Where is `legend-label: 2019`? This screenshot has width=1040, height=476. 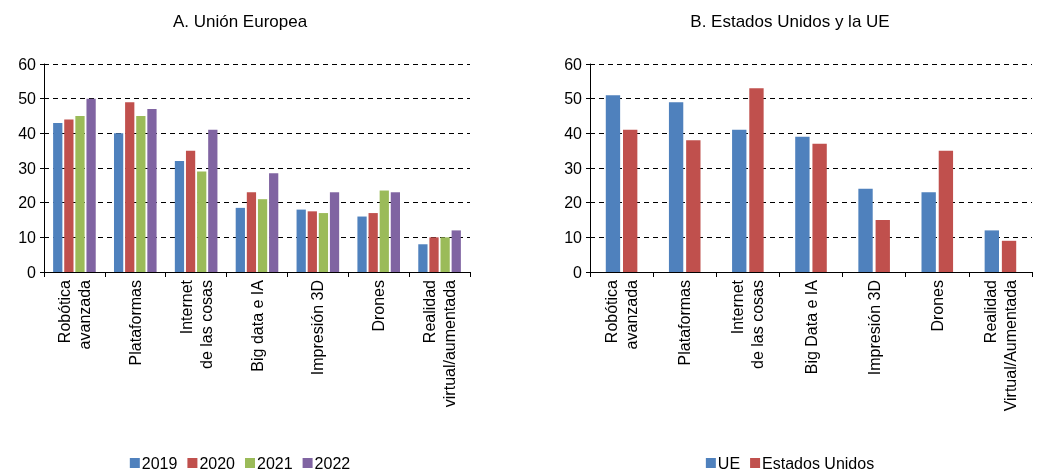
legend-label: 2019 is located at coordinates (159, 463).